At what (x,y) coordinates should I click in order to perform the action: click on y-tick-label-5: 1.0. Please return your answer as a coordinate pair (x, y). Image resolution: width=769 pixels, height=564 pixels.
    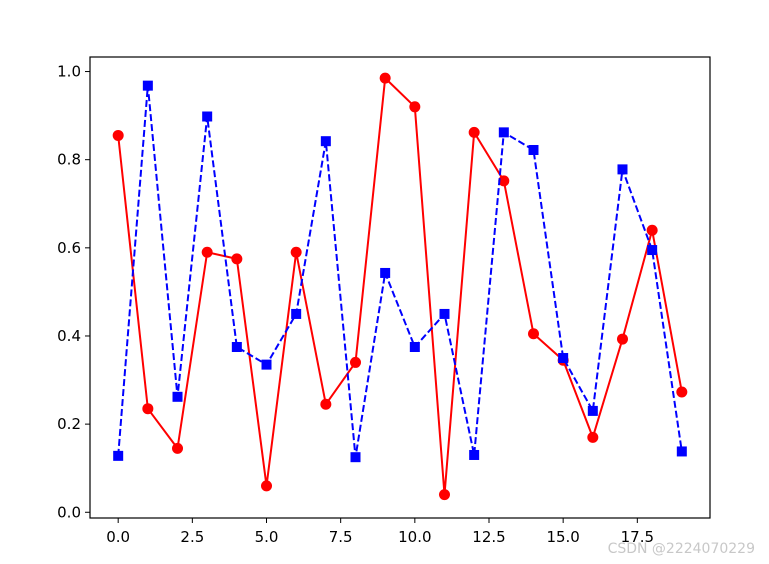
    Looking at the image, I should click on (69, 72).